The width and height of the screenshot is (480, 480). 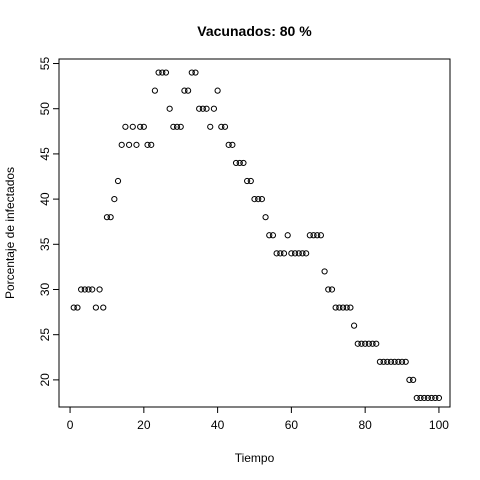 I want to click on x-tick-label: 0, so click(x=70, y=425).